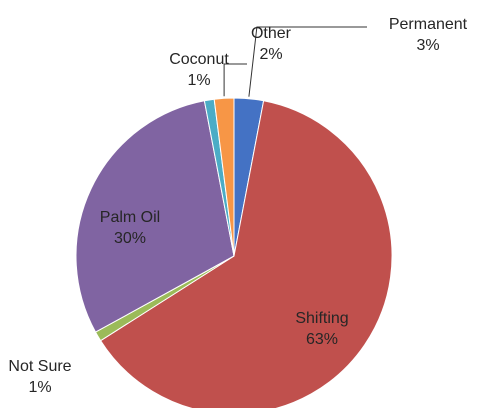  Describe the element at coordinates (235, 80) in the screenshot. I see `leader-line-other` at that location.